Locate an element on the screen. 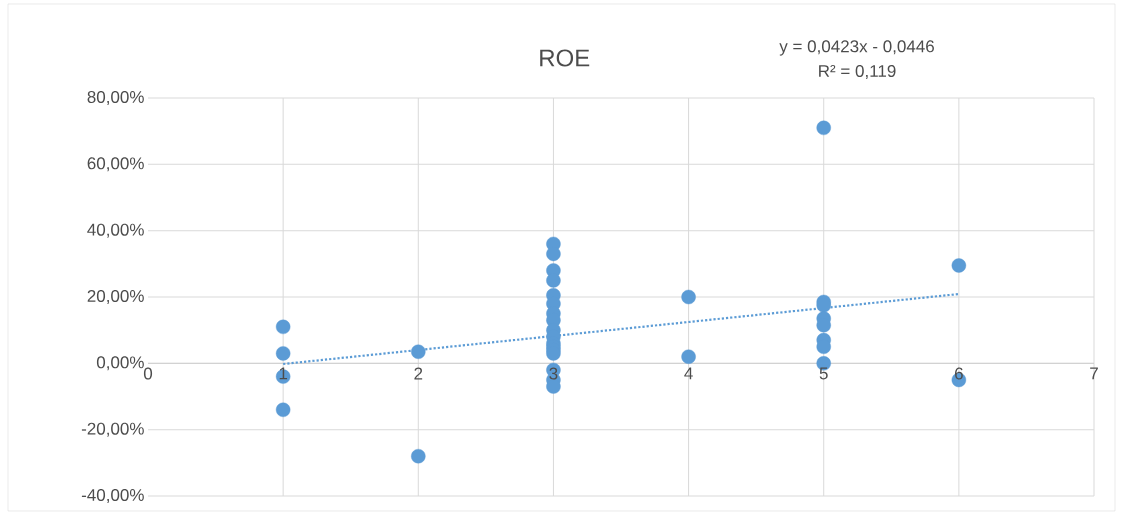  x-tick-label: 3 is located at coordinates (553, 373).